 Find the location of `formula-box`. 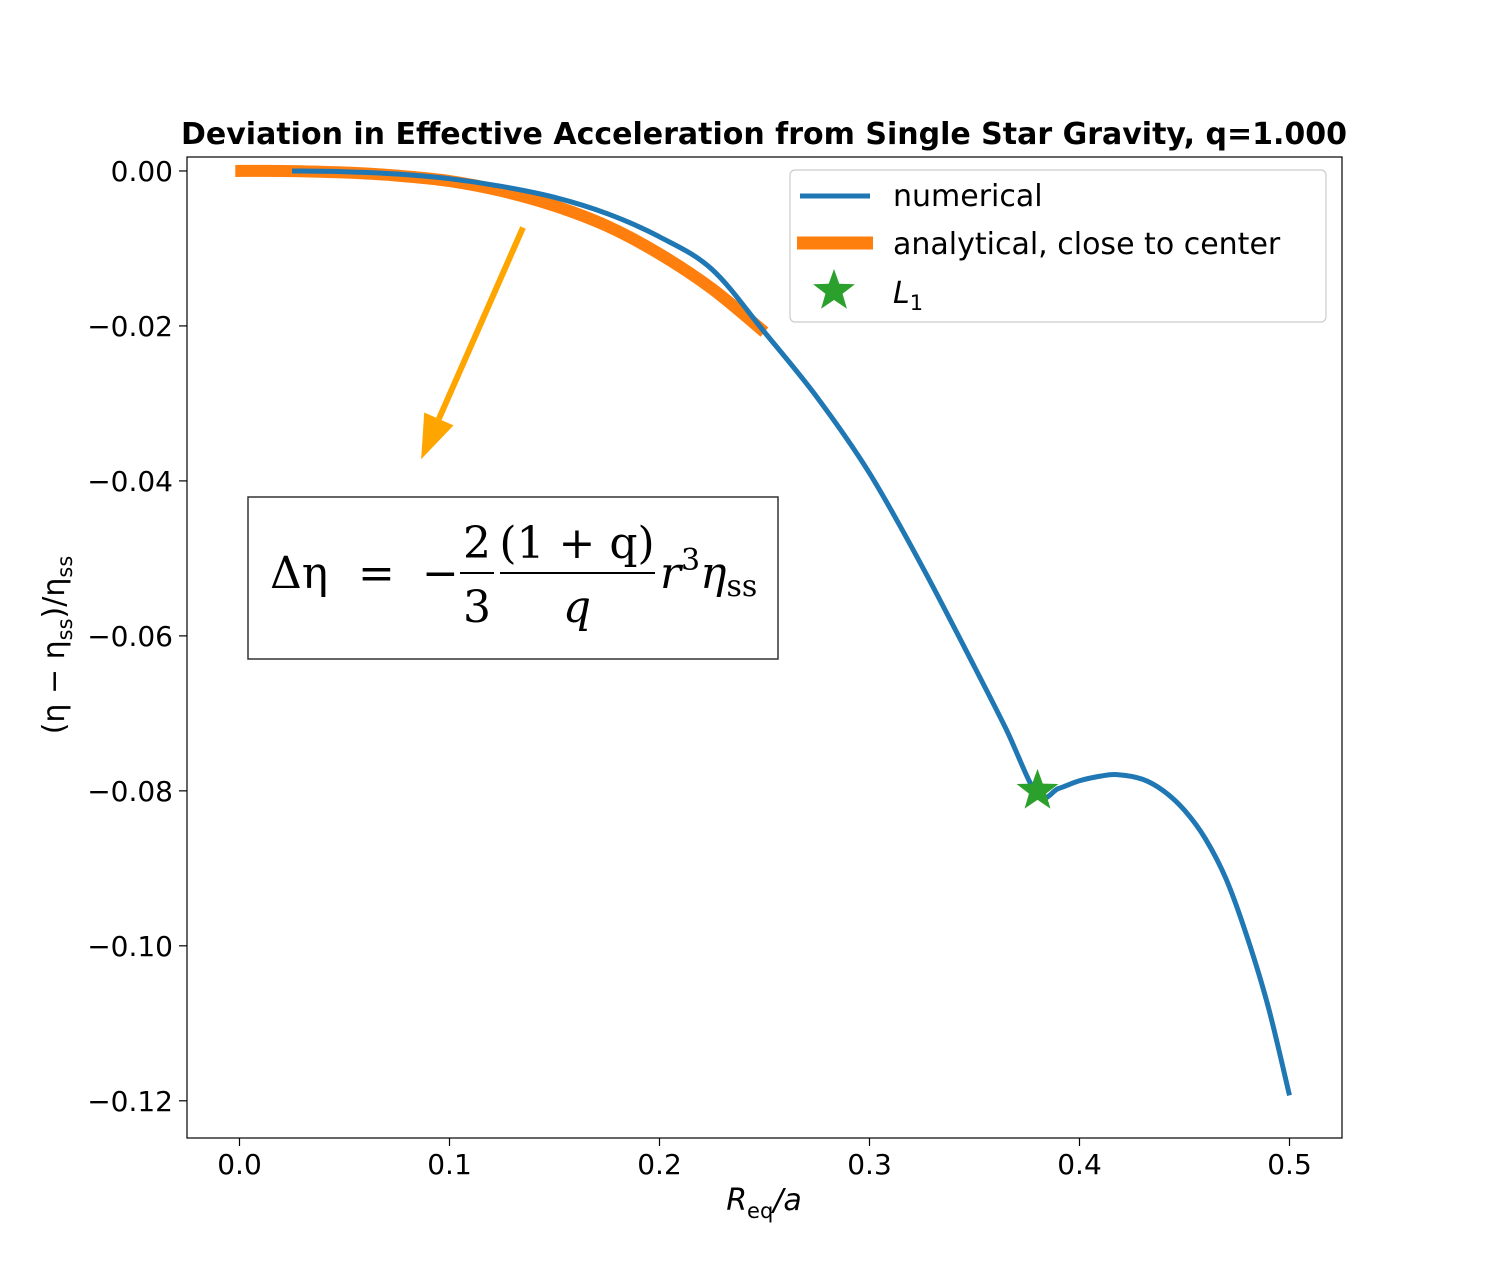

formula-box is located at coordinates (513, 578).